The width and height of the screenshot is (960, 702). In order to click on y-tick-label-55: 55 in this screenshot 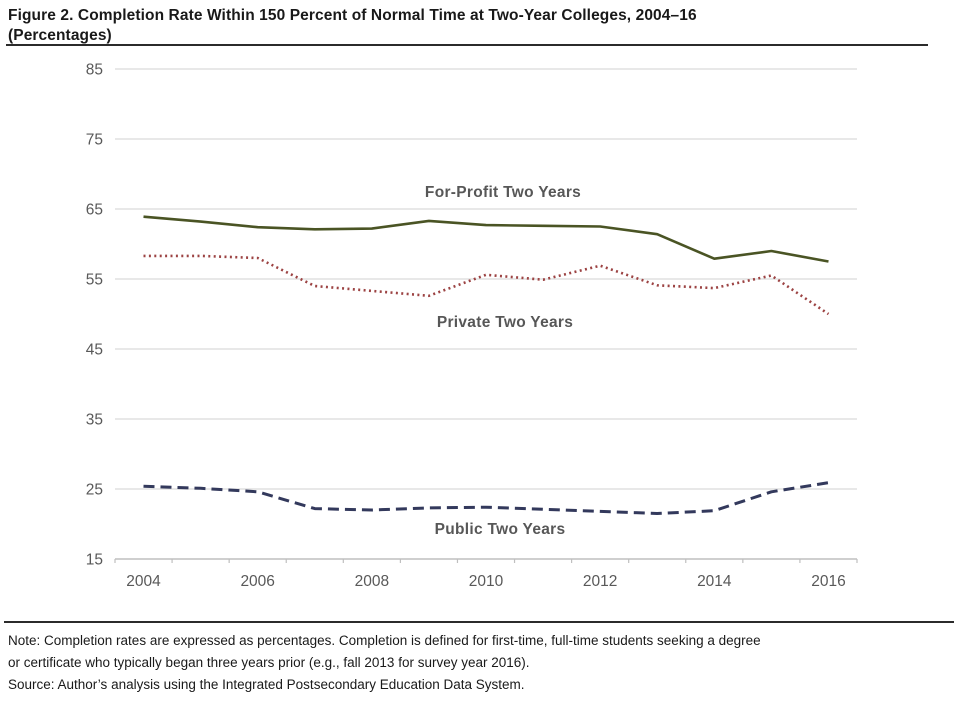, I will do `click(94, 280)`.